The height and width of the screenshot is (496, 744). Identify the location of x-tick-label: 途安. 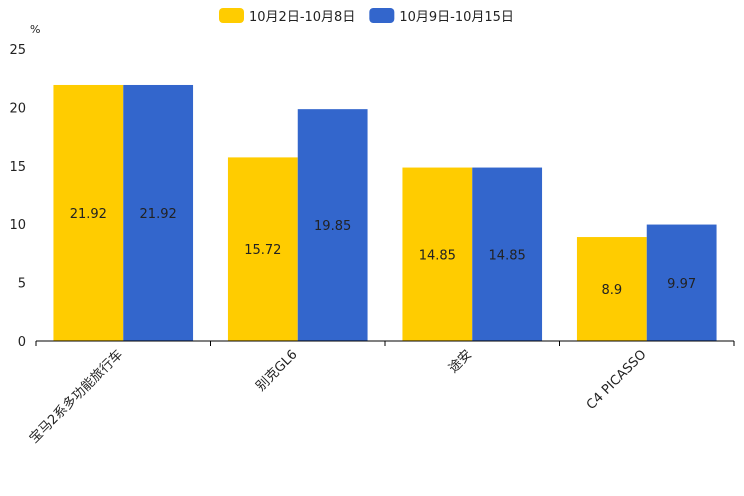
(460, 362).